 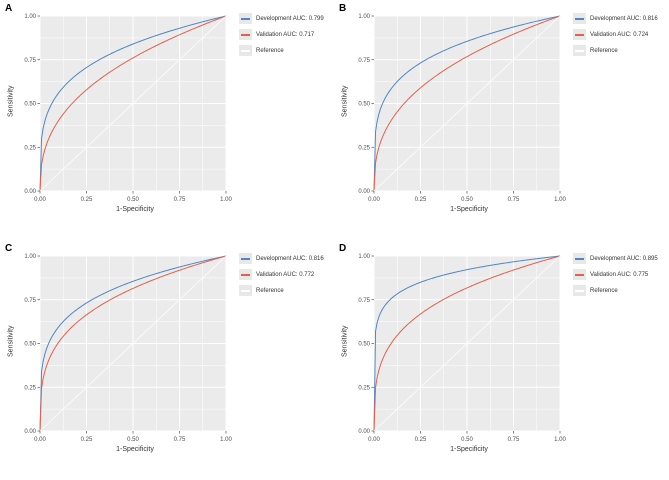 I want to click on legend-item-validation: Validation AUC: 0.775, so click(x=615, y=274).